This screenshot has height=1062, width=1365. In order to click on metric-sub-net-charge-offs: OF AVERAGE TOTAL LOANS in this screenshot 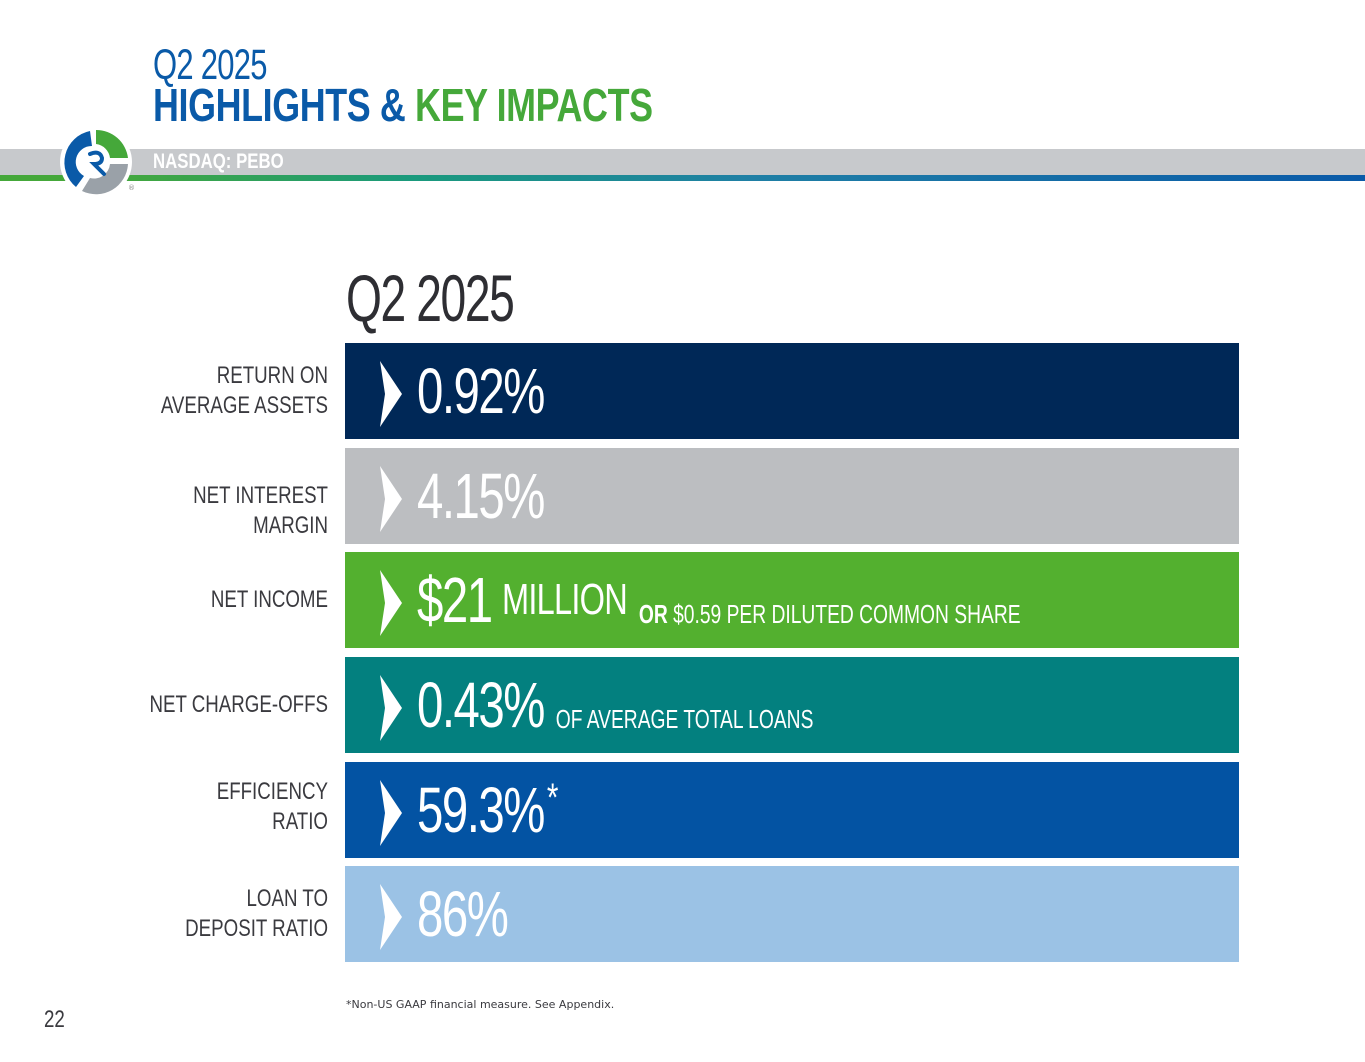, I will do `click(684, 719)`.